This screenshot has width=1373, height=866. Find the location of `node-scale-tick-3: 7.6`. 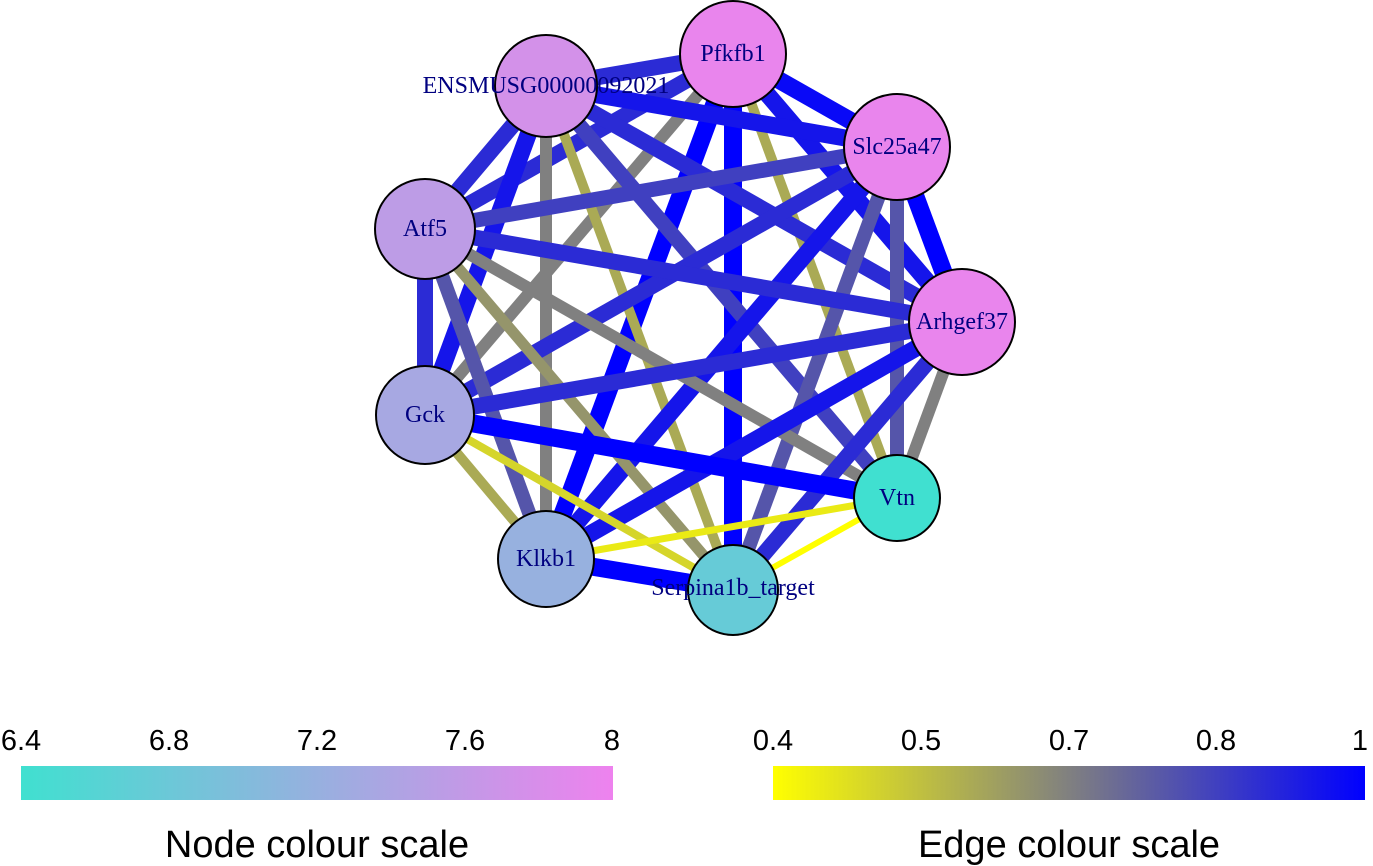

node-scale-tick-3: 7.6 is located at coordinates (465, 741).